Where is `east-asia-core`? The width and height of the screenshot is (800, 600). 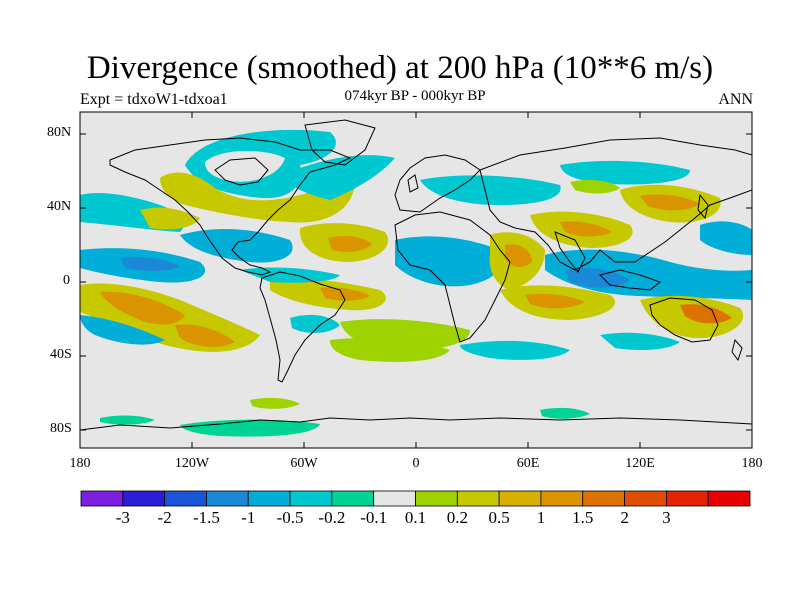
east-asia-core is located at coordinates (670, 202).